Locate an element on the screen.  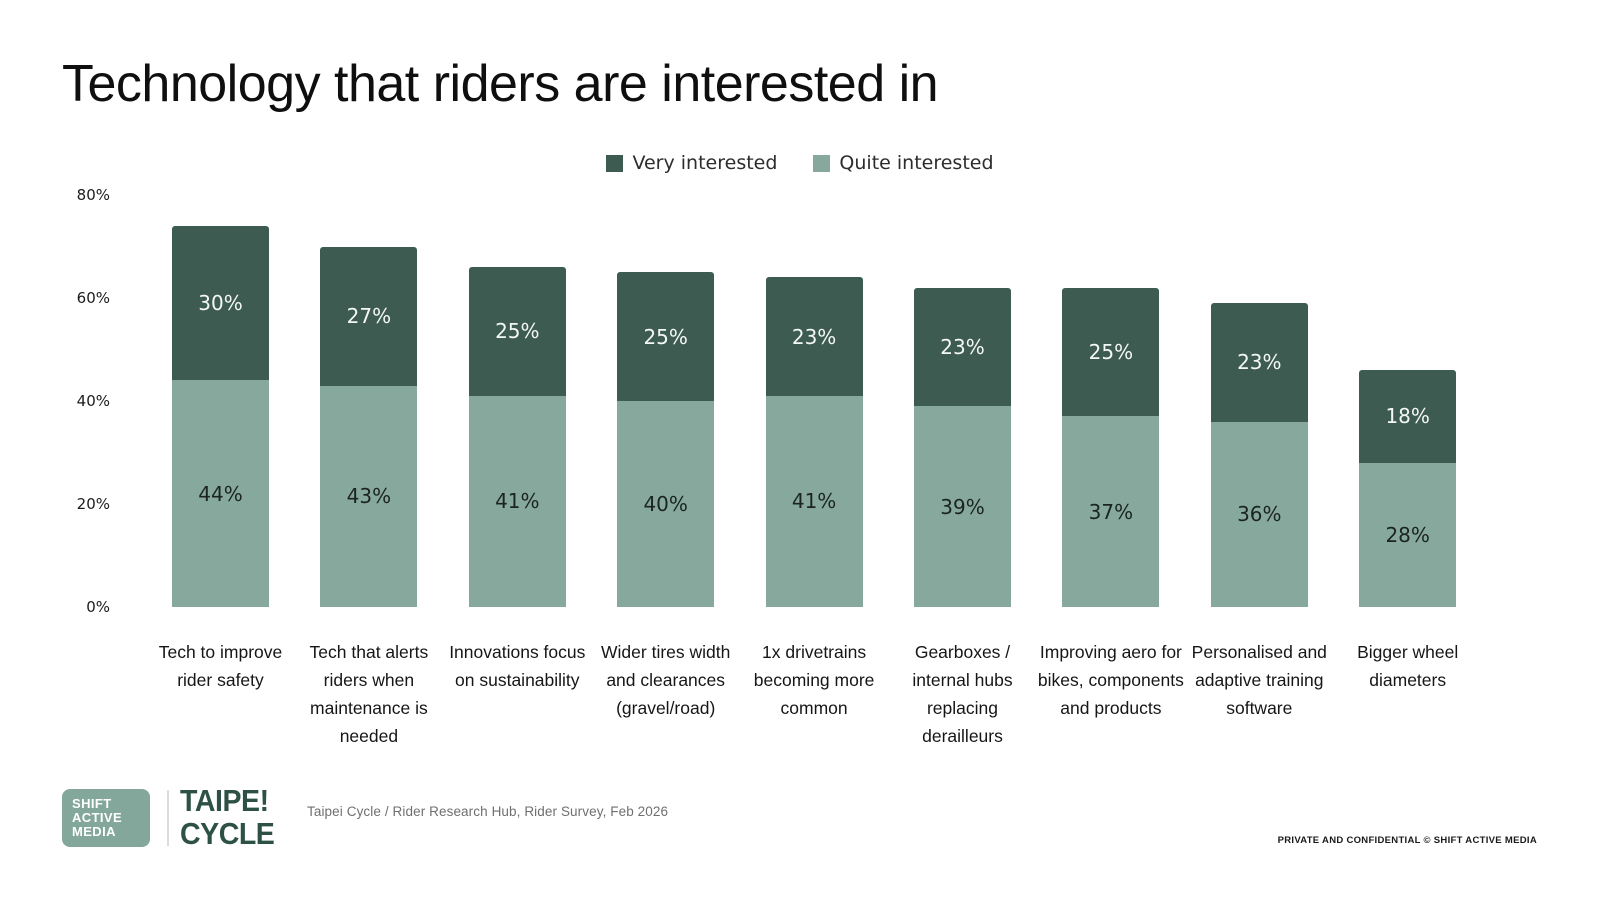
legend-item-quite-interested: Quite interested is located at coordinates (903, 163).